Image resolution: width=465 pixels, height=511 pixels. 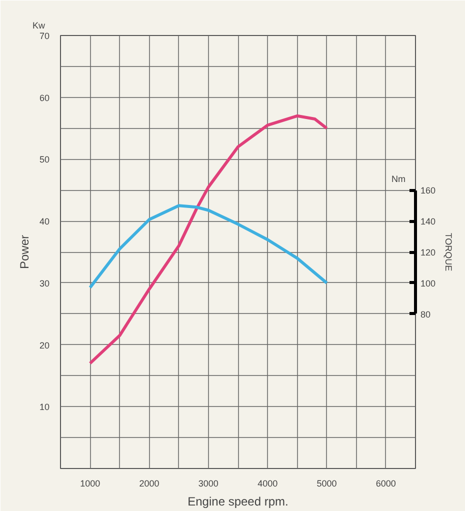 What do you see at coordinates (428, 191) in the screenshot?
I see `y2-tick-label: 160` at bounding box center [428, 191].